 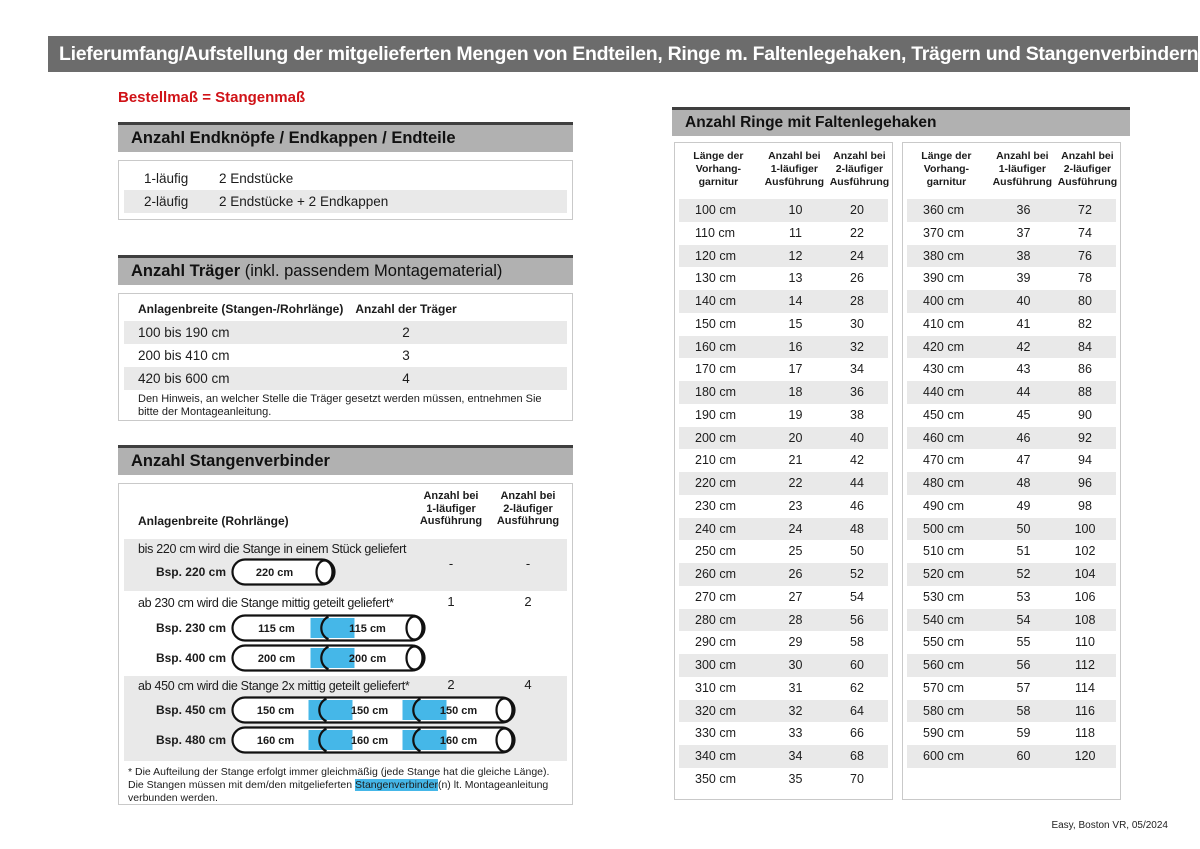 I want to click on svg-text: 200 cm, so click(x=368, y=659).